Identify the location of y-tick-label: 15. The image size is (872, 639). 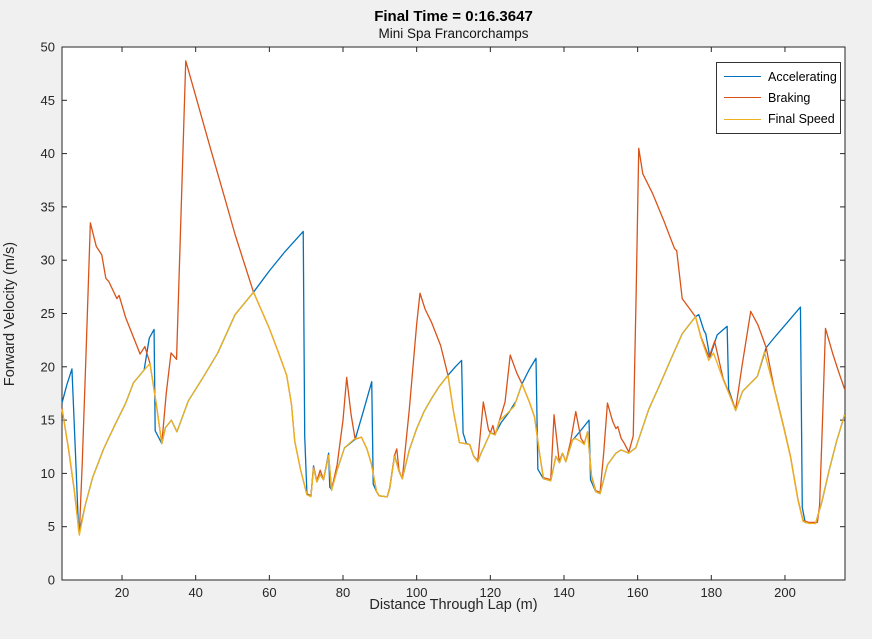
(48, 420).